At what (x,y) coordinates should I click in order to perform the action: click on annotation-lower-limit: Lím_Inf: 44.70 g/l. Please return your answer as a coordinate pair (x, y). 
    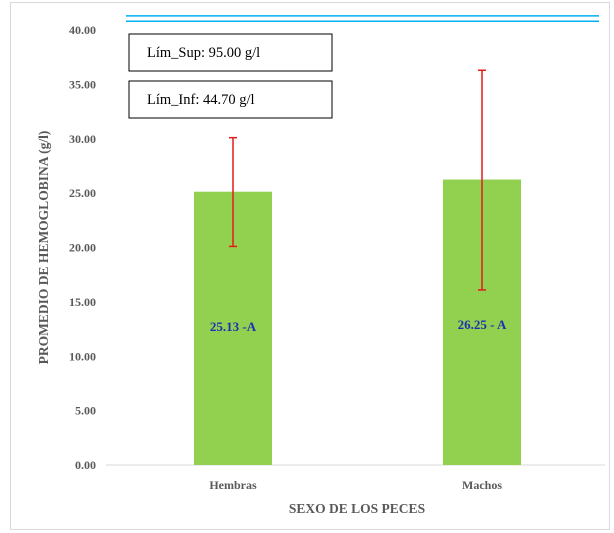
    Looking at the image, I should click on (201, 100).